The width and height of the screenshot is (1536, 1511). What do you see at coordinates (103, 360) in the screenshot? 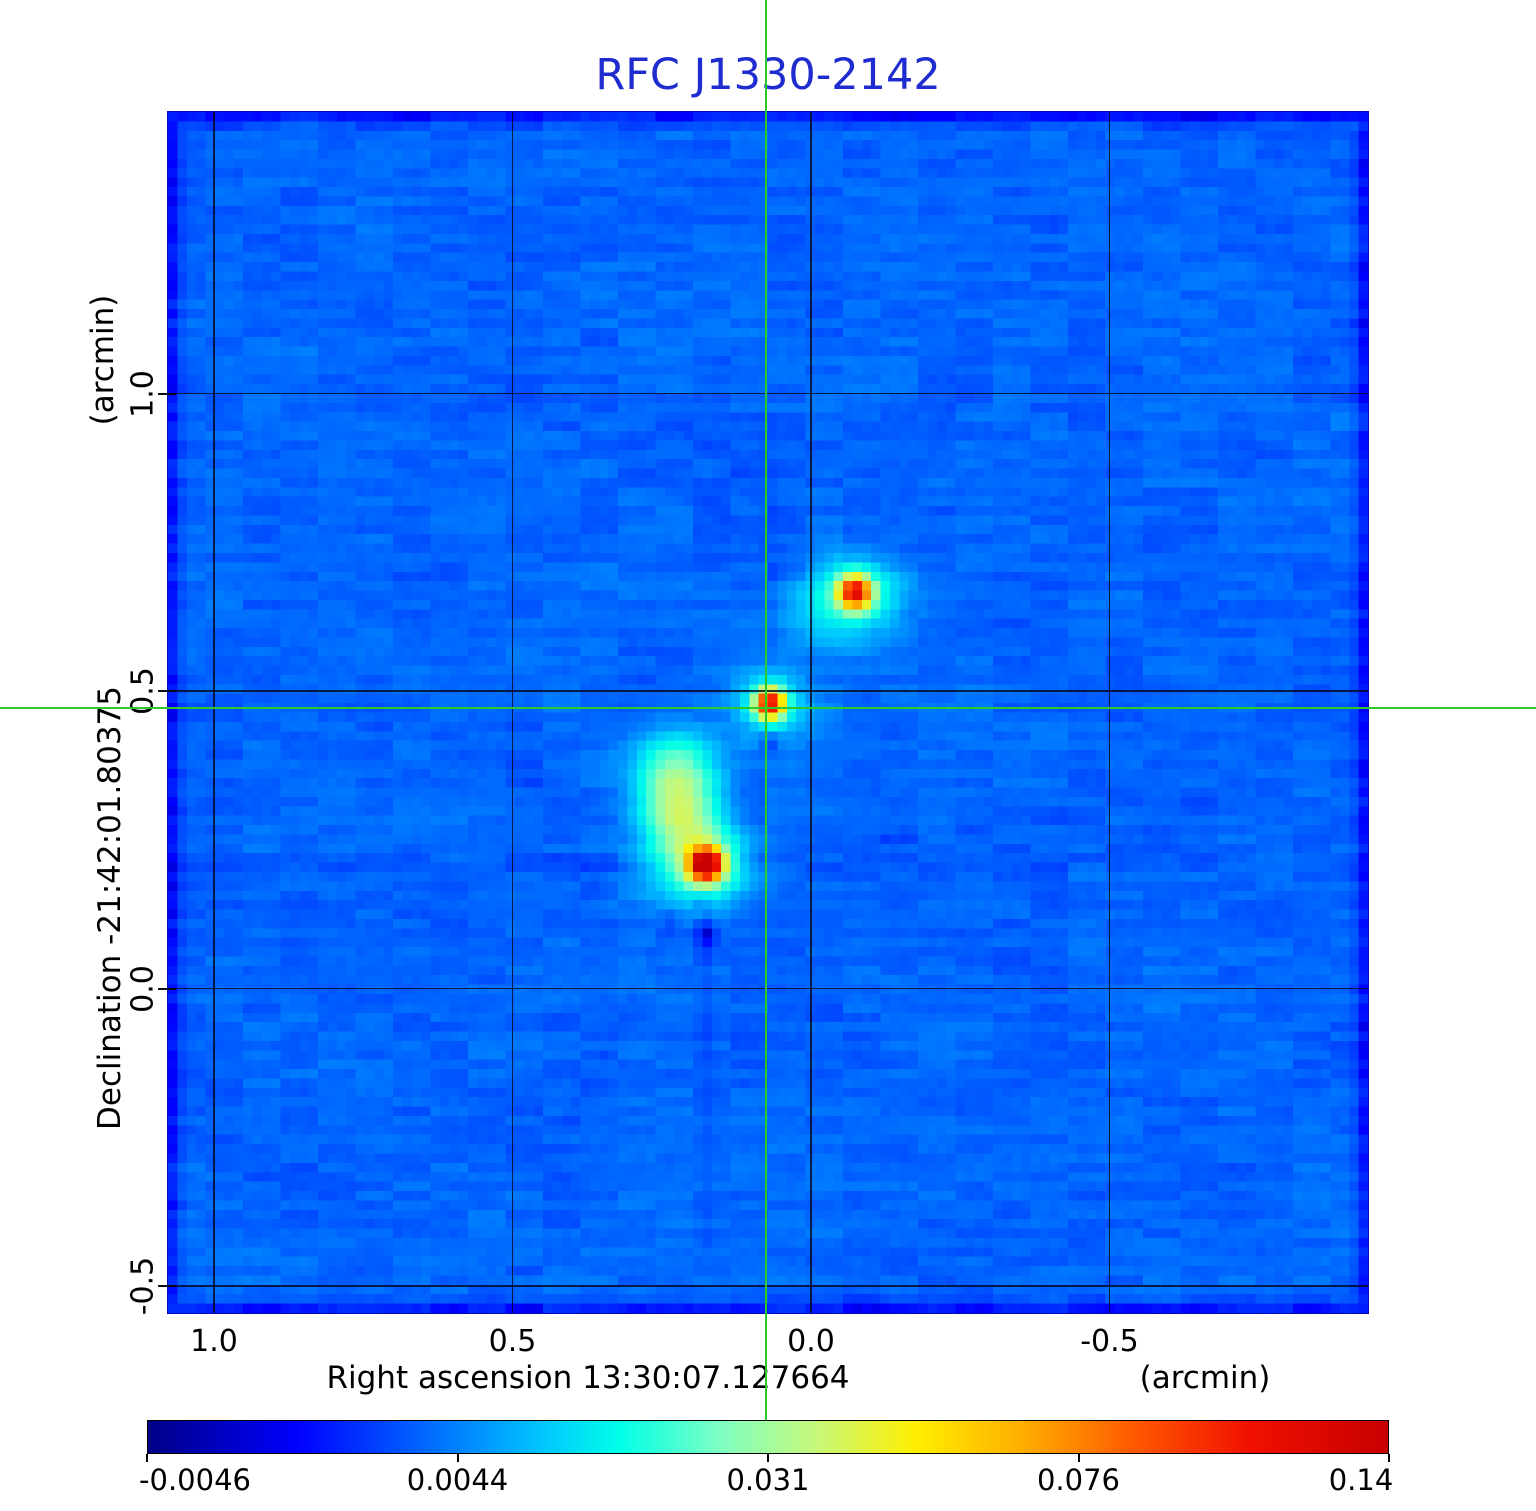
I see `y-axis-unit-label: (arcmin)` at bounding box center [103, 360].